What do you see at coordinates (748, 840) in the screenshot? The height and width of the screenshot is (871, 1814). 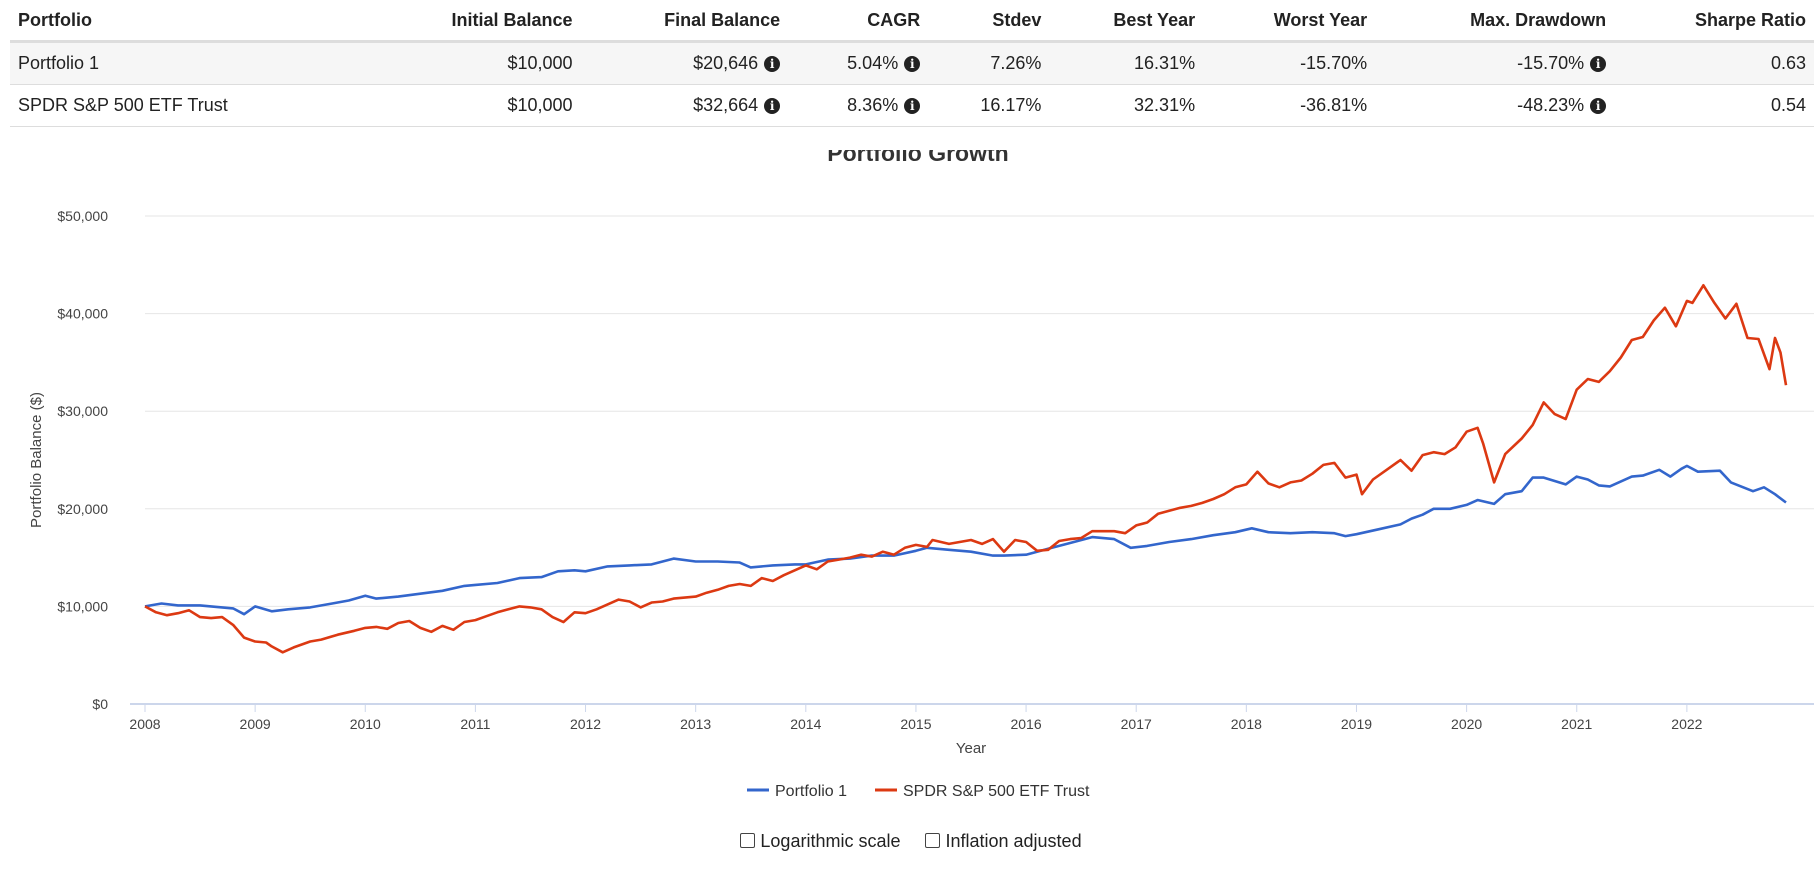 I see `log-scale-checkbox` at bounding box center [748, 840].